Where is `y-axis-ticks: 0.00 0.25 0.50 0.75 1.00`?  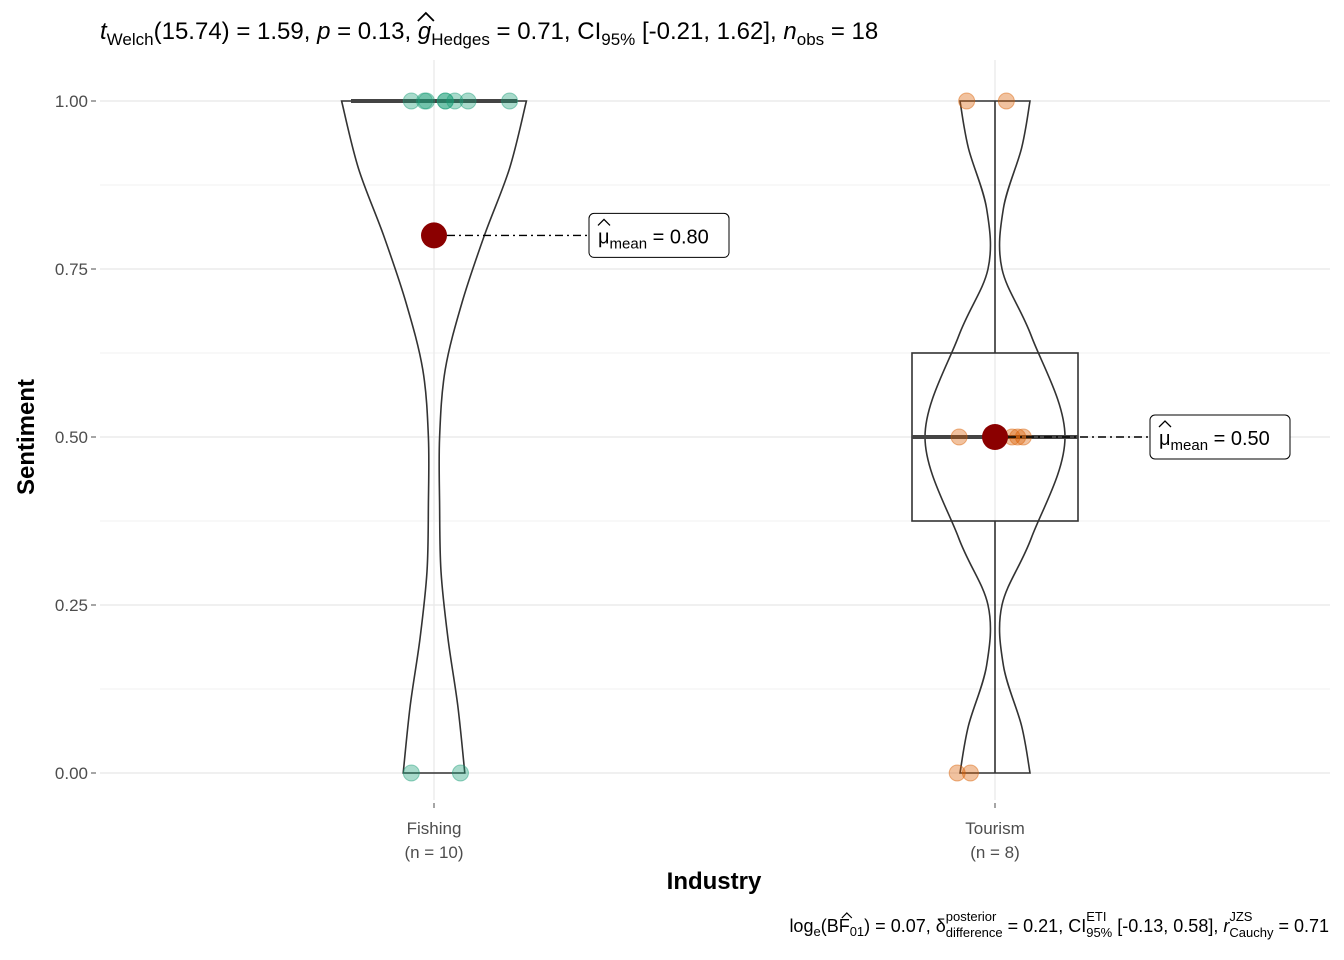
y-axis-ticks: 0.00 0.25 0.50 0.75 1.00 is located at coordinates (75, 437).